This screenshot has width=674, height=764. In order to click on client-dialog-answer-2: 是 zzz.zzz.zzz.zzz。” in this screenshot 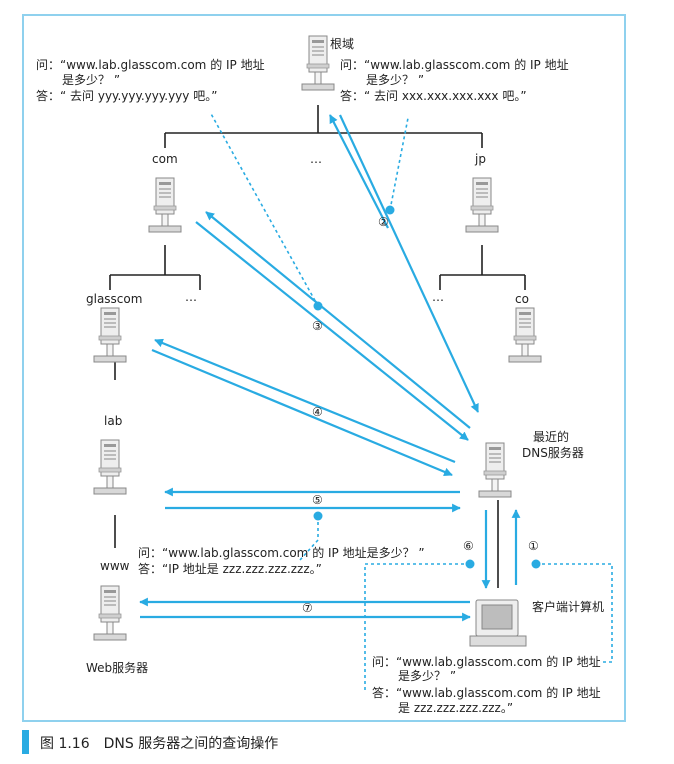, I will do `click(456, 708)`.